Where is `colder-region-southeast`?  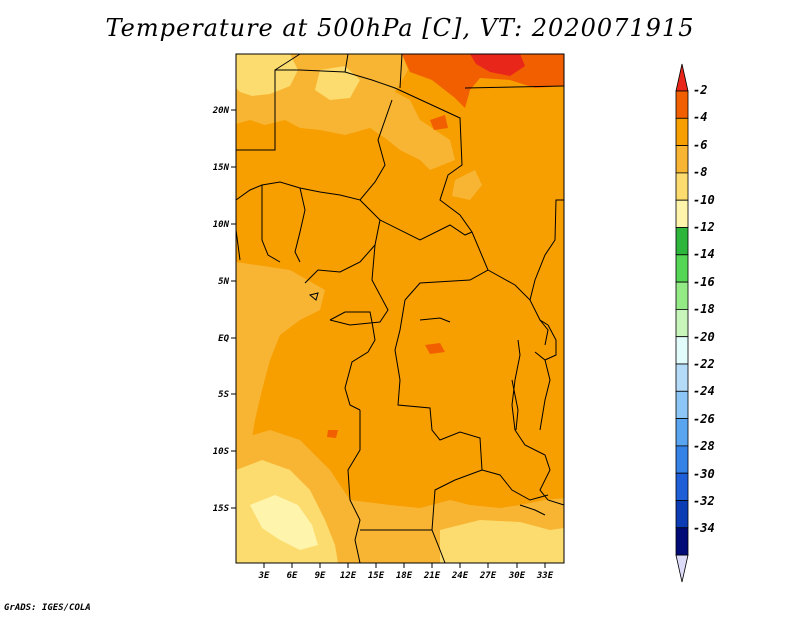
colder-region-southeast is located at coordinates (502, 541).